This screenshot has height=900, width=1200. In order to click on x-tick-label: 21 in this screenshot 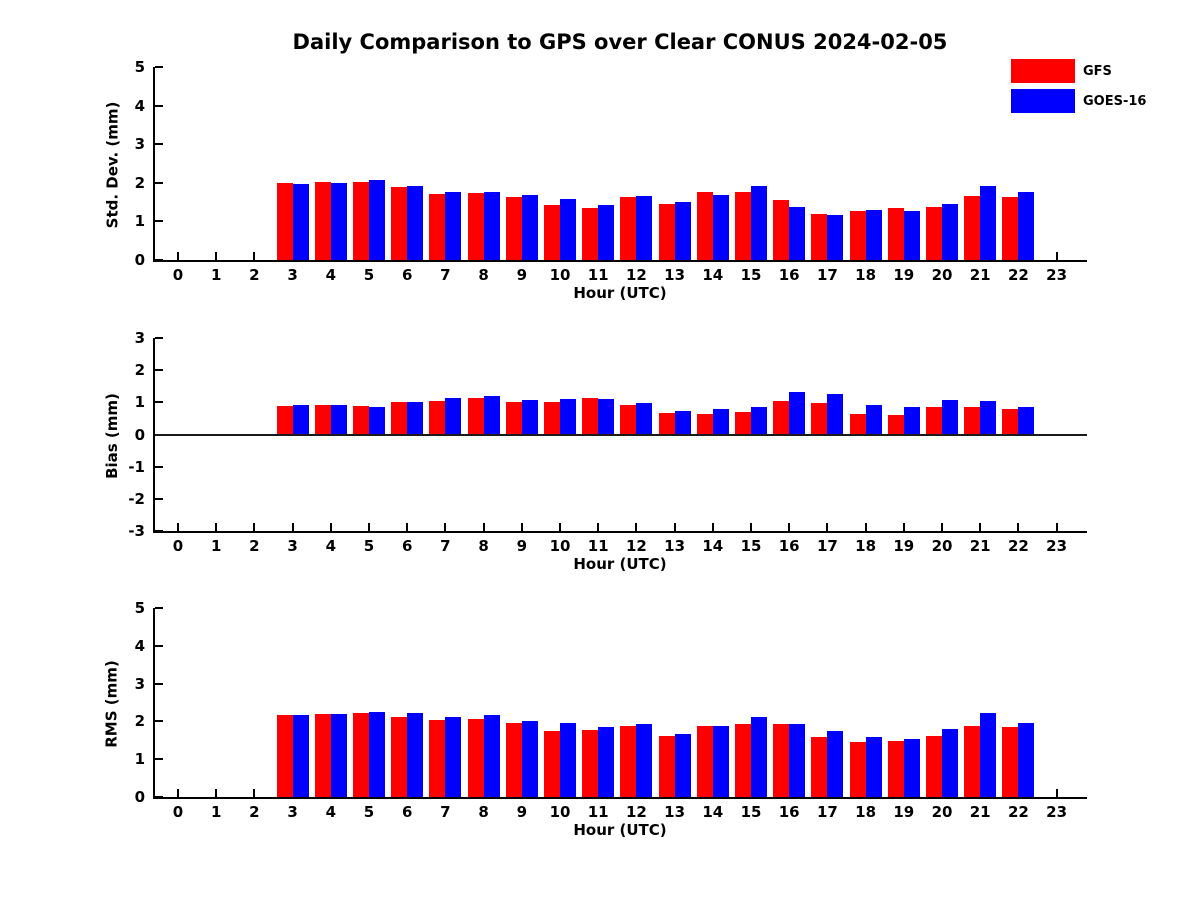, I will do `click(980, 546)`.